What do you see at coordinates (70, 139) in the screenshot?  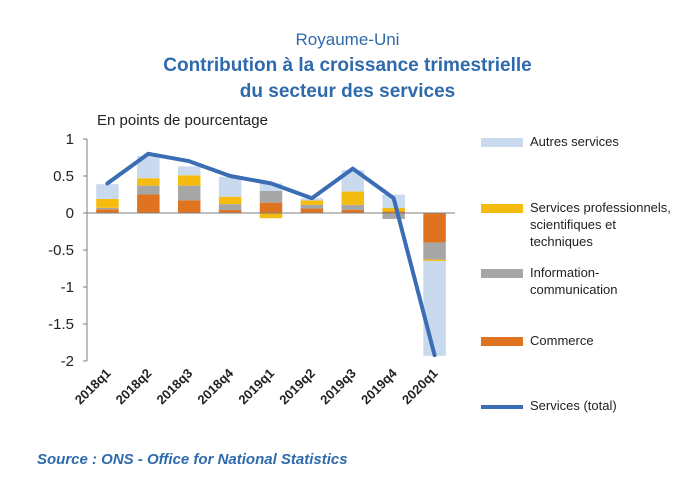 I see `y-tick-label: 1` at bounding box center [70, 139].